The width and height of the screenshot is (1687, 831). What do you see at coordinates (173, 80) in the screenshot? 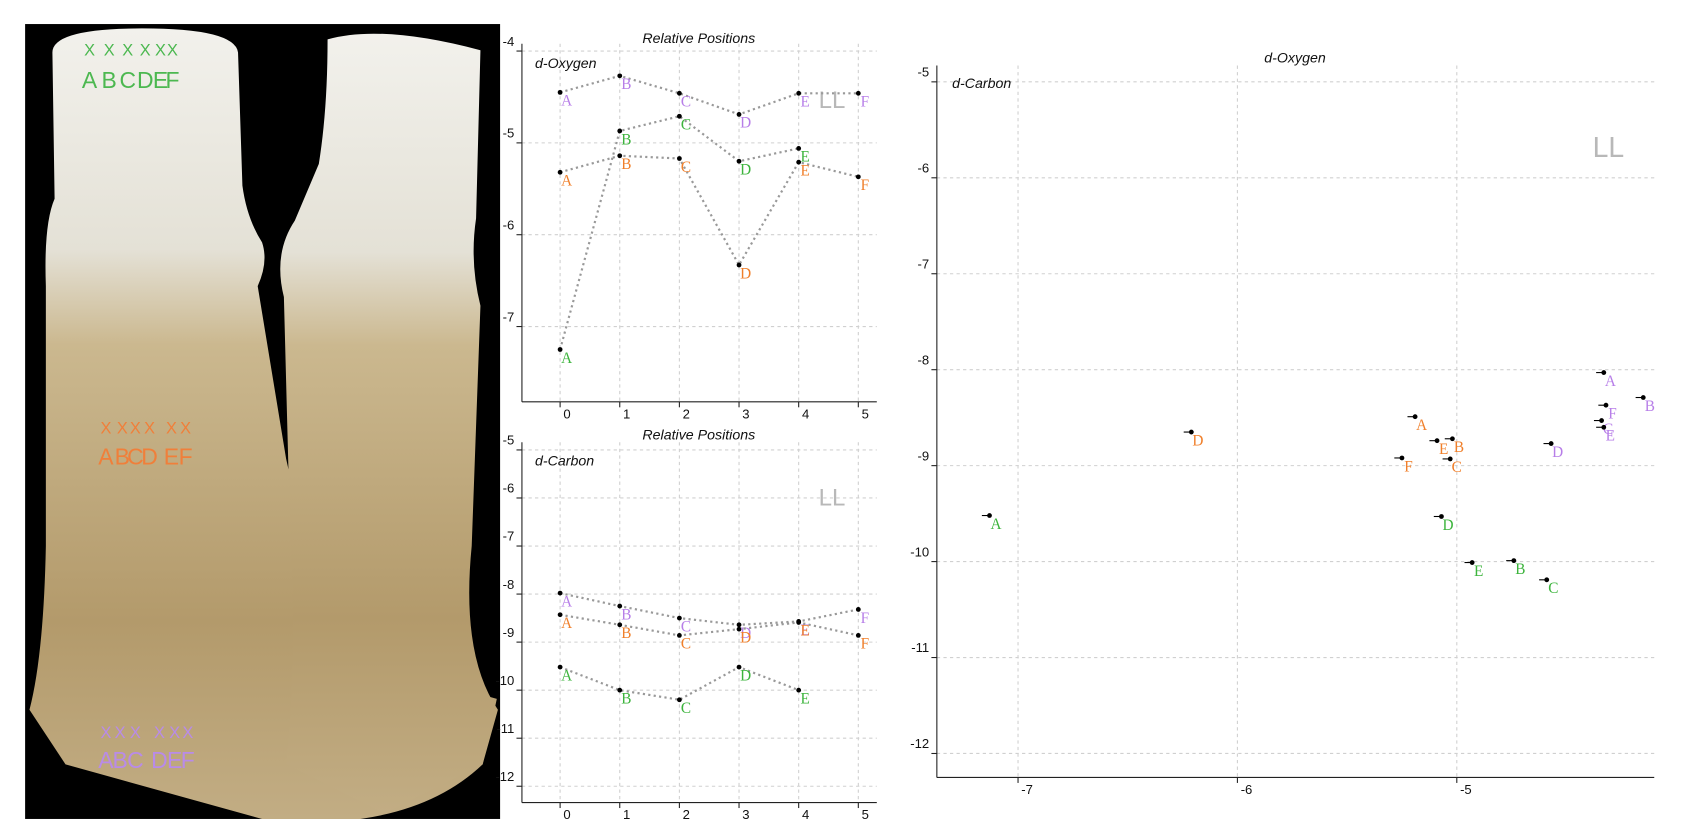
I see `photo-label: F` at bounding box center [173, 80].